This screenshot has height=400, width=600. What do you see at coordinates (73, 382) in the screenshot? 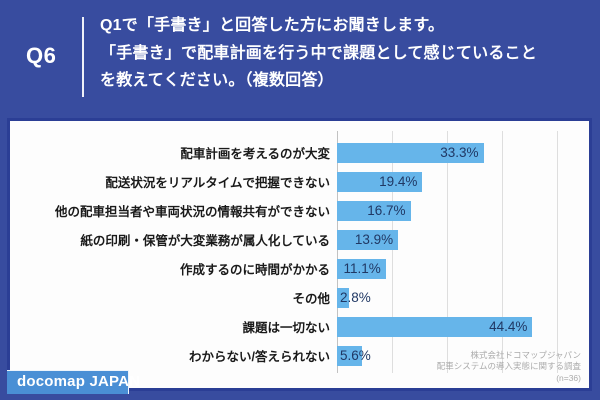
I see `logo-docomap: docomap JAPAN` at bounding box center [73, 382].